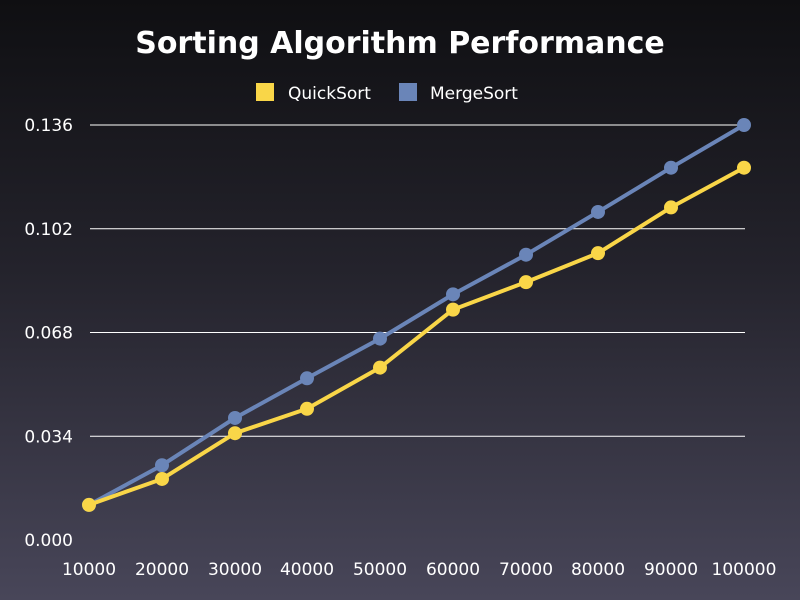 This screenshot has height=600, width=800. What do you see at coordinates (744, 570) in the screenshot?
I see `x-tick-label: 100000` at bounding box center [744, 570].